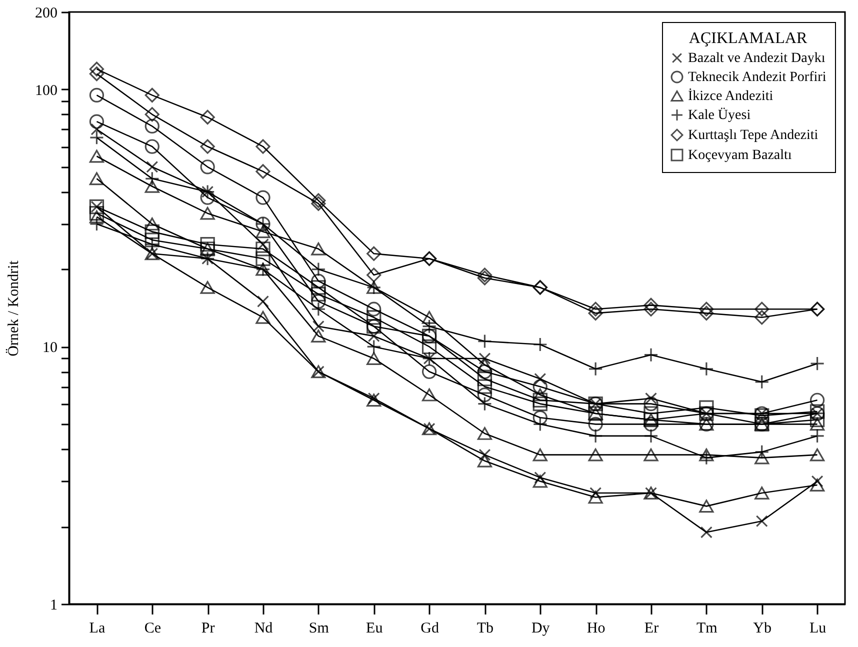 The width and height of the screenshot is (858, 647). What do you see at coordinates (430, 628) in the screenshot?
I see `x-tick-label: Gd` at bounding box center [430, 628].